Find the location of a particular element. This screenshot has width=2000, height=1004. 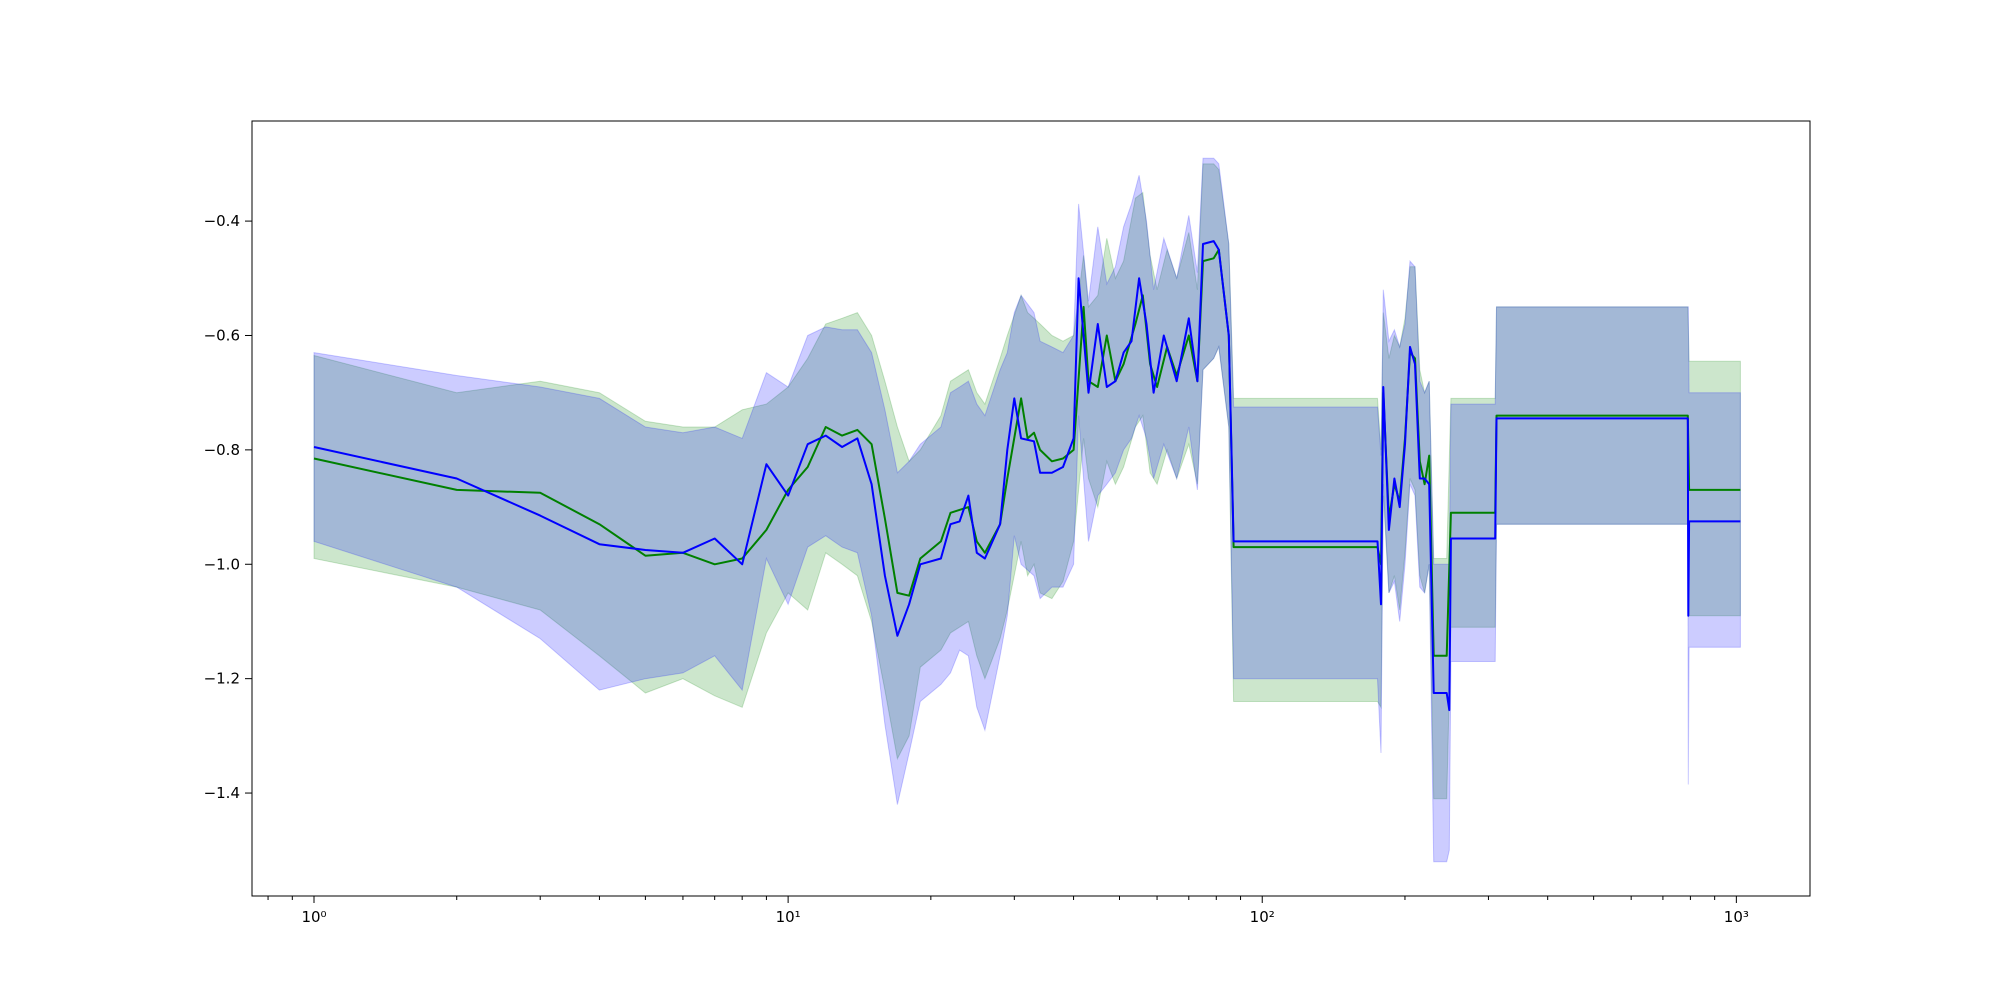

y-tick-label: −1.2 is located at coordinates (222, 679).